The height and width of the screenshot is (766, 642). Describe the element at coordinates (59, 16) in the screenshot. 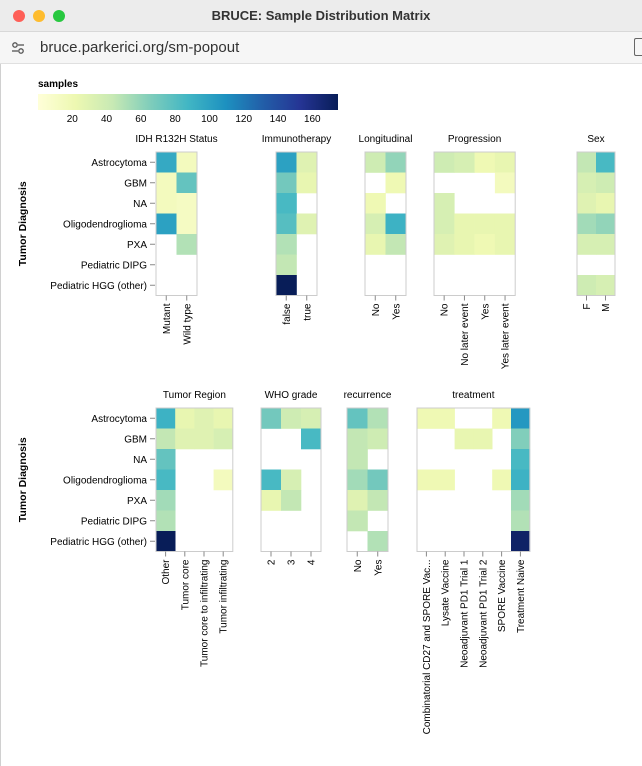

I see `maximize-window-button` at that location.